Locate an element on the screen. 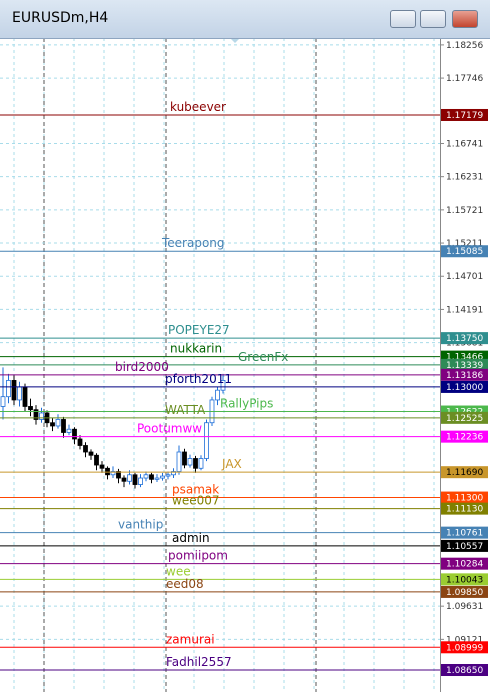 The image size is (490, 692). price-tick-label: 1.15211 is located at coordinates (464, 244).